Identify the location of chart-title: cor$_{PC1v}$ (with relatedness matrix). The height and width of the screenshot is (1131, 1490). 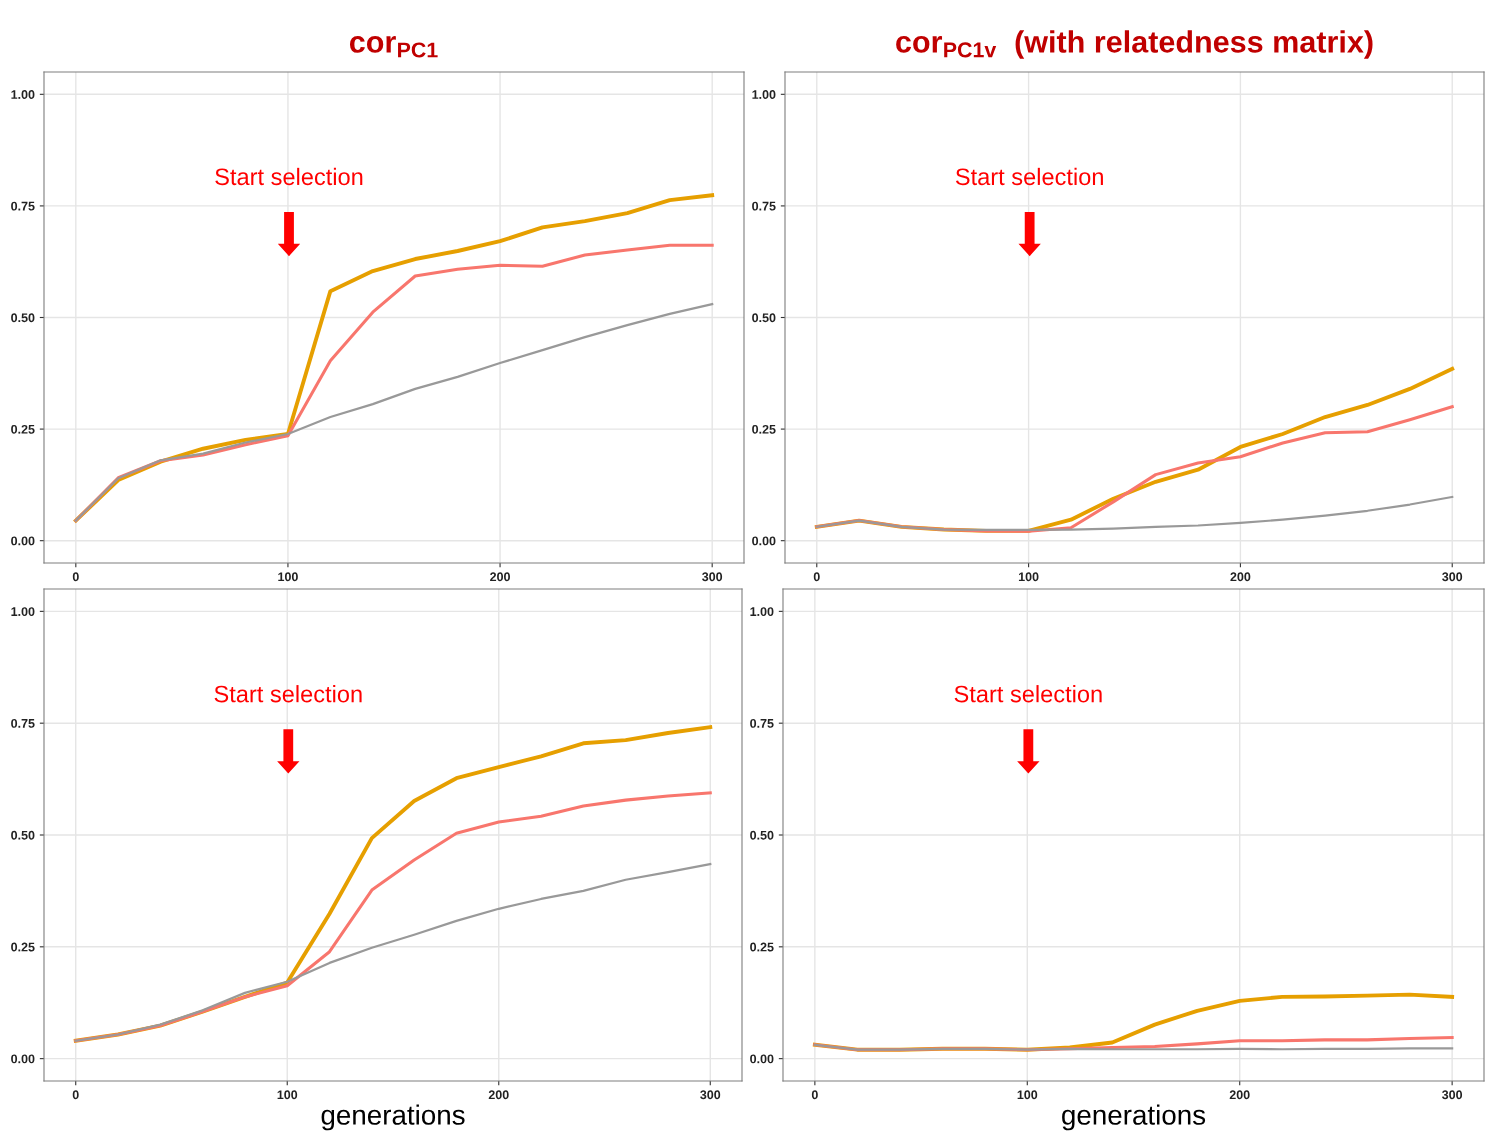
(1134, 44).